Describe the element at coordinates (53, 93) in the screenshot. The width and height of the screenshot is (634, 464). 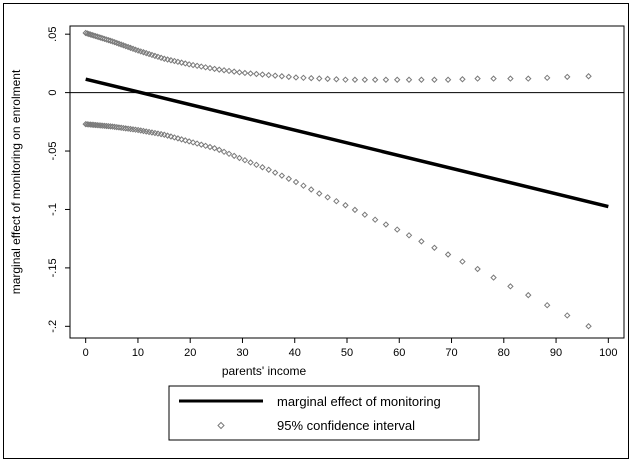
I see `y-tick-label: 0` at that location.